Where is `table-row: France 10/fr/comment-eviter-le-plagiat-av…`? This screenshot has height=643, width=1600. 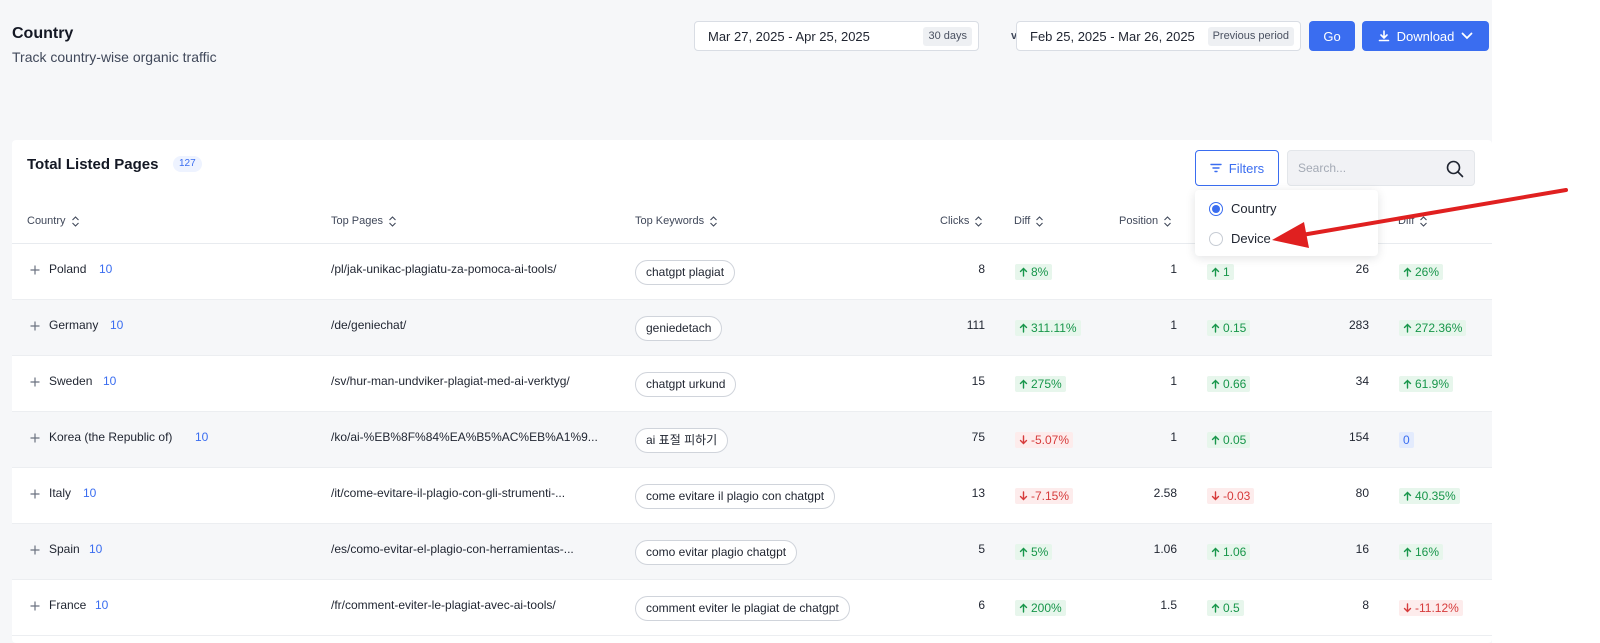
table-row: France 10/fr/comment-eviter-le-plagiat-av… is located at coordinates (752, 608).